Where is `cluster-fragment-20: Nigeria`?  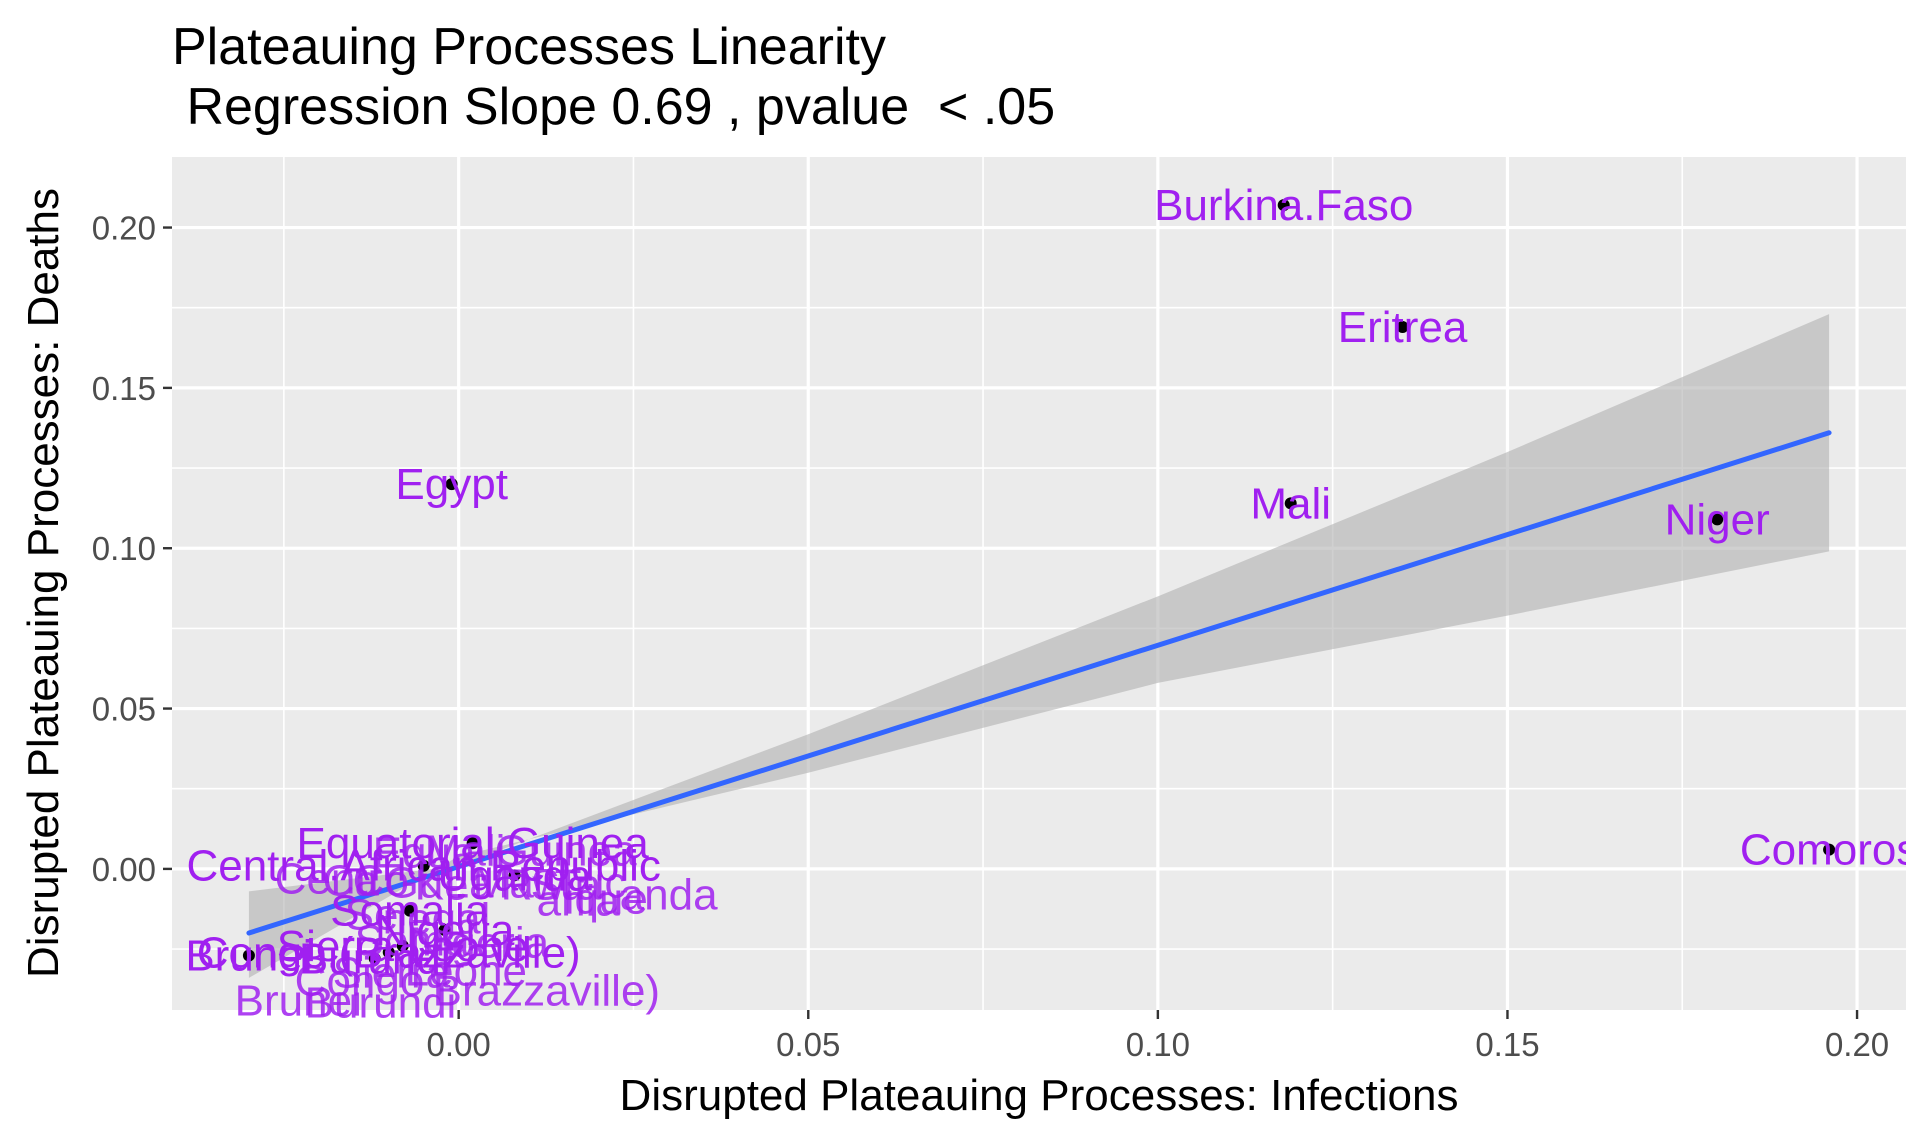 cluster-fragment-20: Nigeria is located at coordinates (480, 942).